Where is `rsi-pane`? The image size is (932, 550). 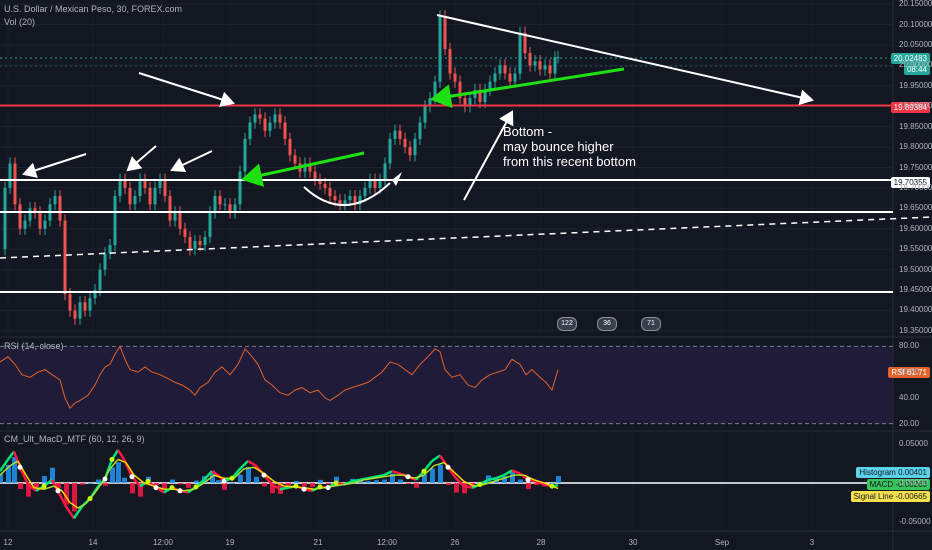
rsi-pane is located at coordinates (446, 385).